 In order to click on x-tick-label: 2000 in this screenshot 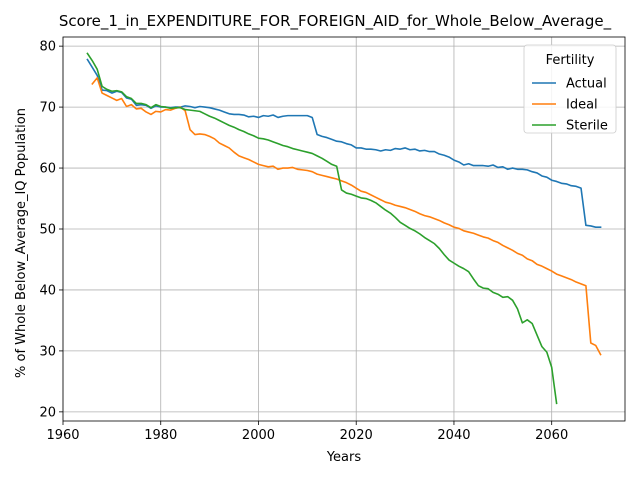, I will do `click(258, 435)`.